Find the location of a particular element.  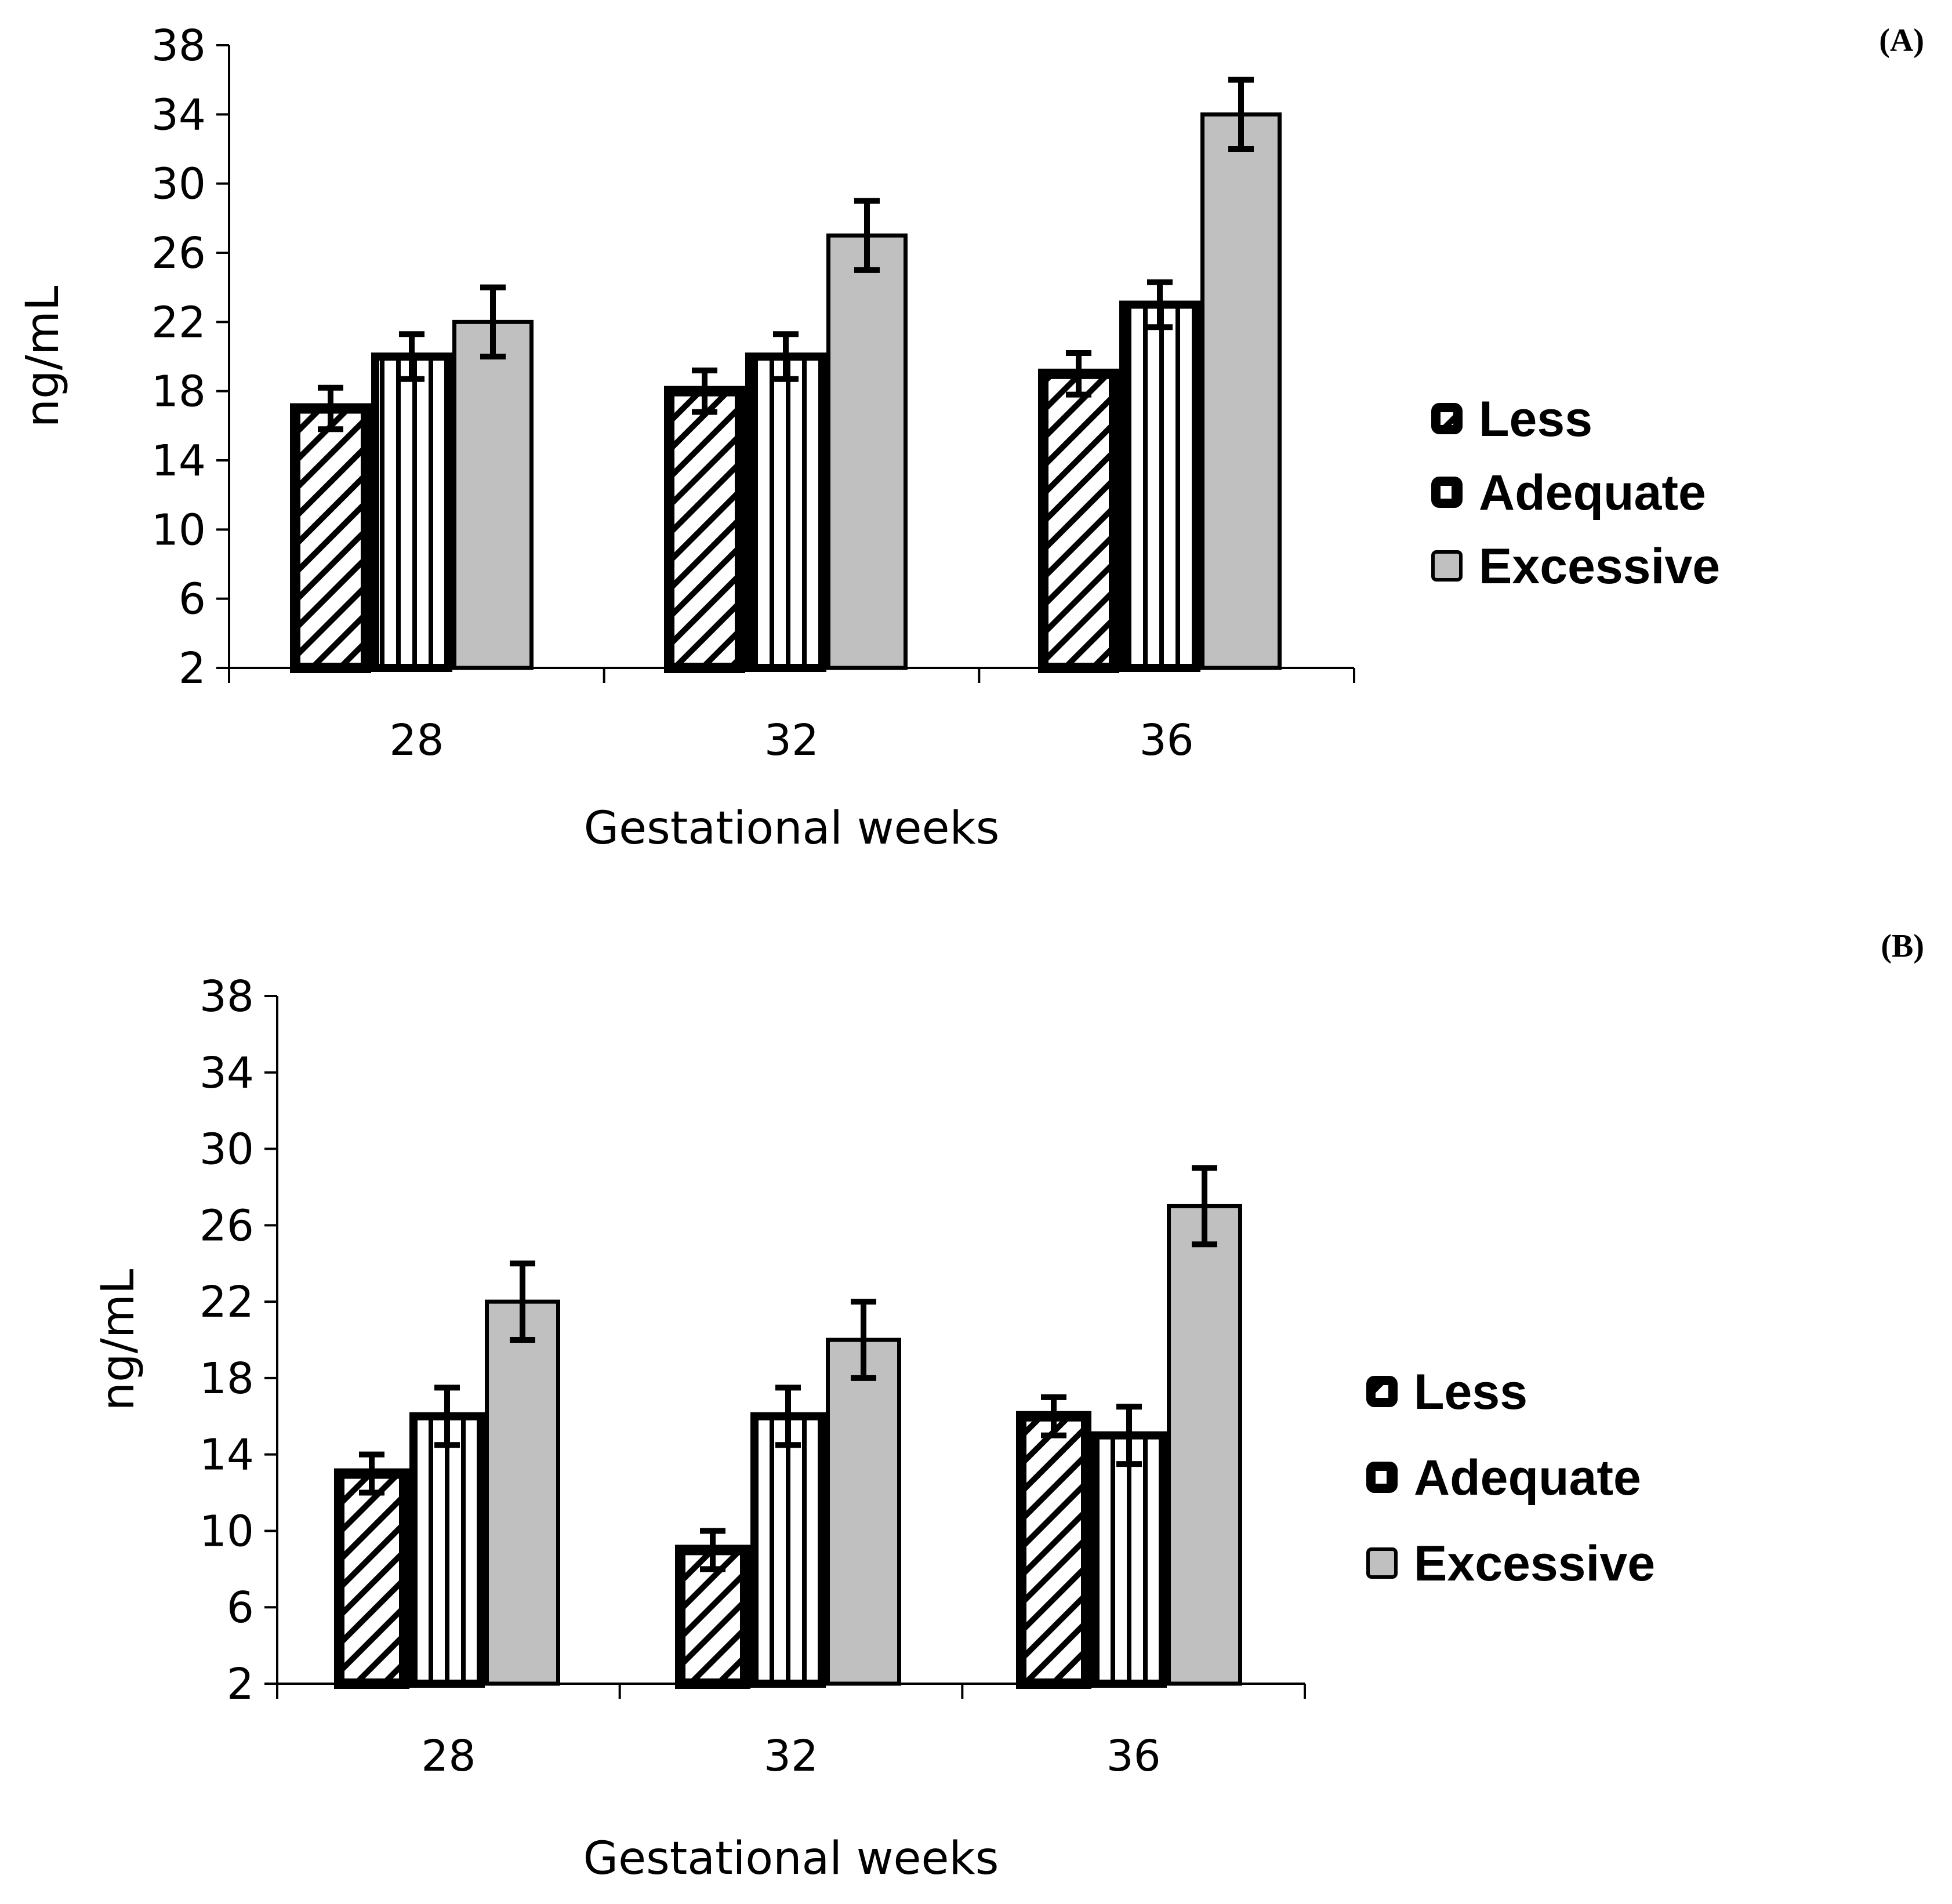

panel-label: (B) is located at coordinates (1902, 946).